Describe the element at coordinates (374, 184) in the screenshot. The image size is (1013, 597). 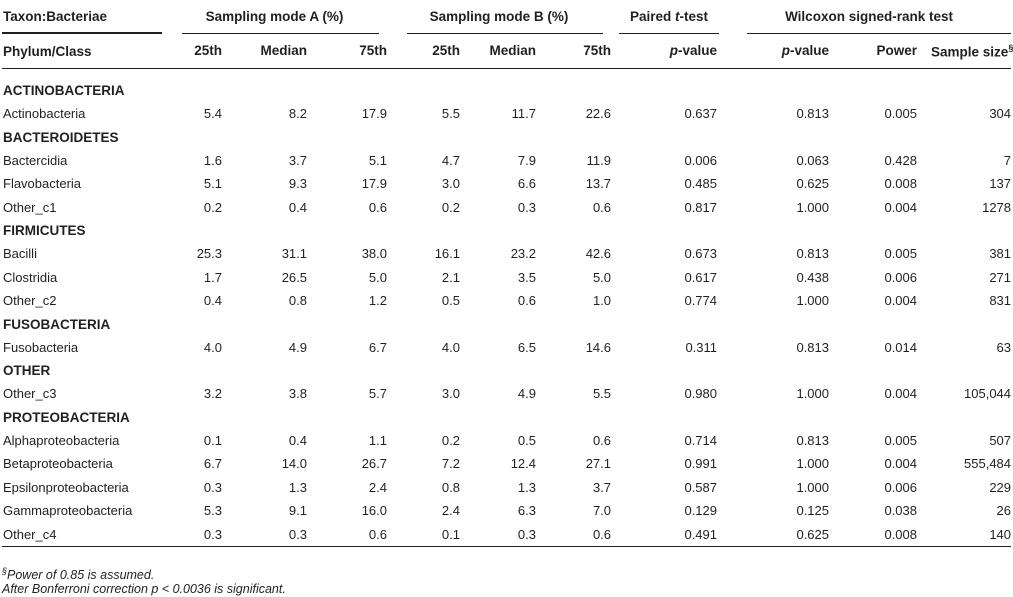
I see `a-75th-cell: 17.9` at that location.